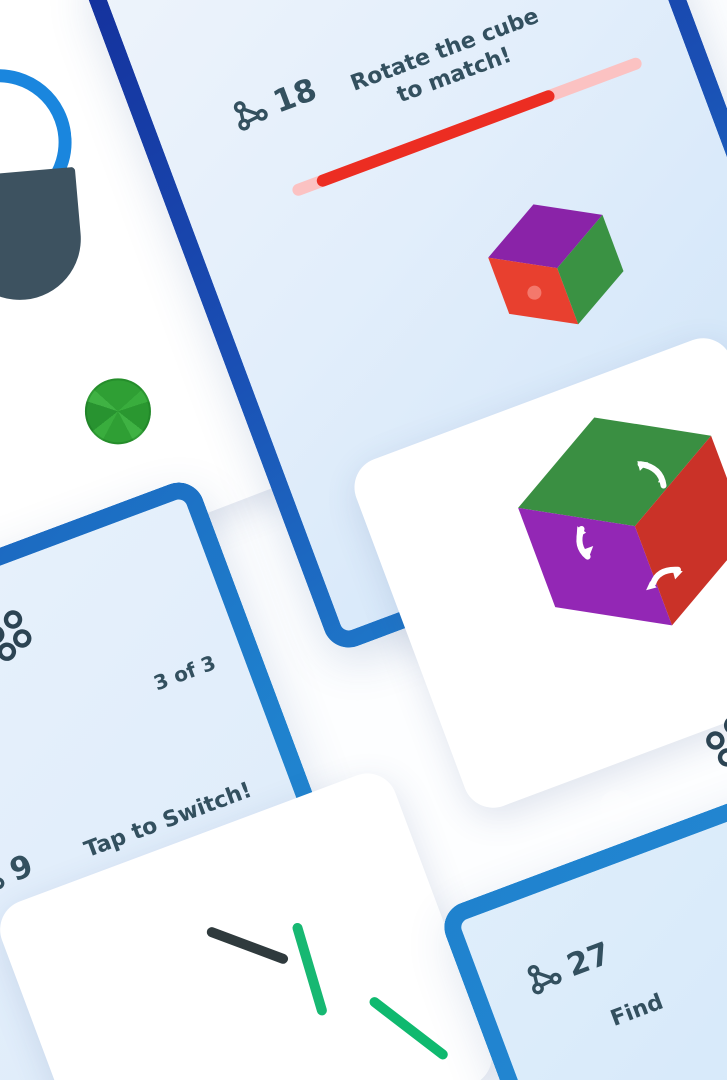  I want to click on interactive-cube, so click(599, 522).